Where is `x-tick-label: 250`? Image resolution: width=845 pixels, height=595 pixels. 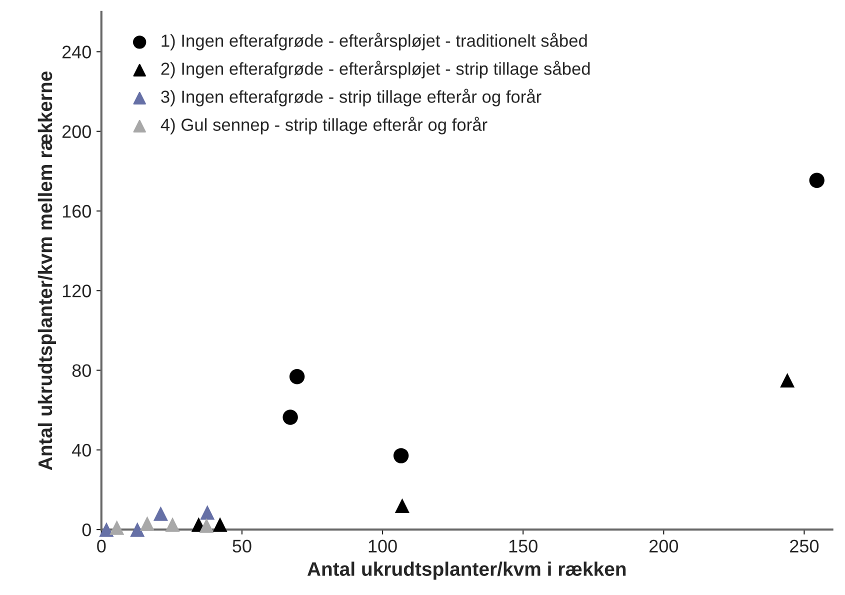
x-tick-label: 250 is located at coordinates (804, 546).